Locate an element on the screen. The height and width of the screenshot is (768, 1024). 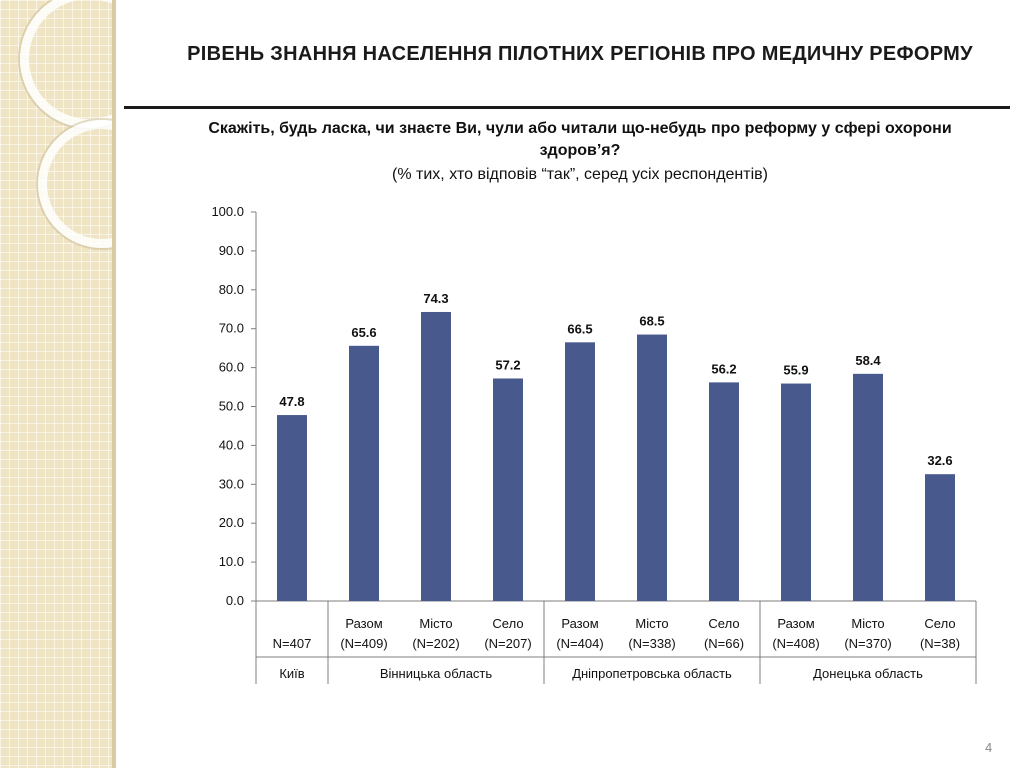
data-label: 55.9 is located at coordinates (795, 370).